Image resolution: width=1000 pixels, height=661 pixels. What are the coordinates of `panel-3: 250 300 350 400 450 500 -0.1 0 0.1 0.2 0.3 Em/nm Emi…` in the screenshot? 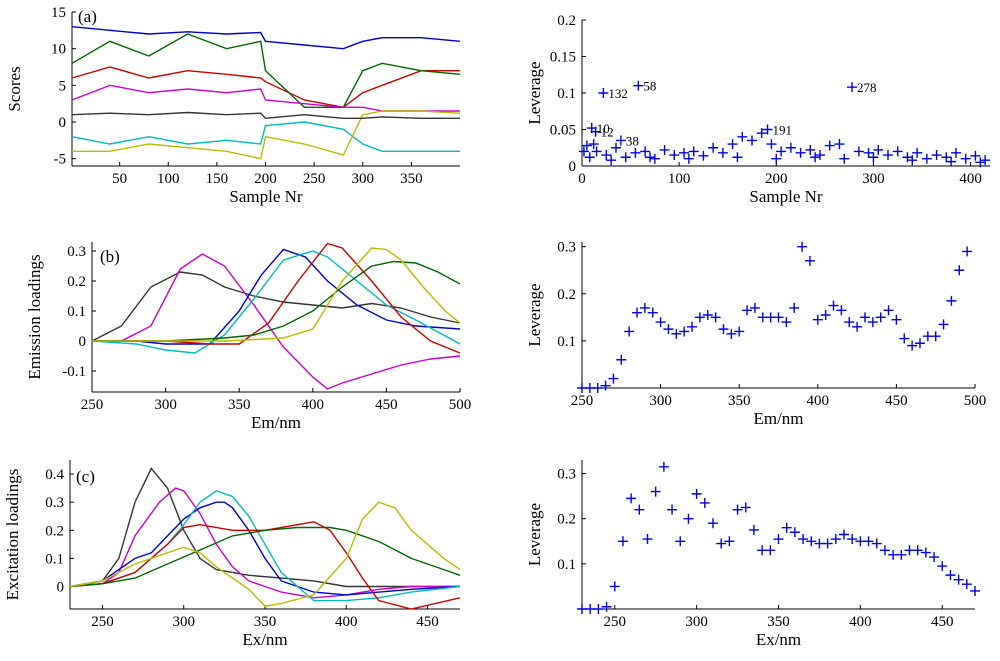 It's located at (248, 337).